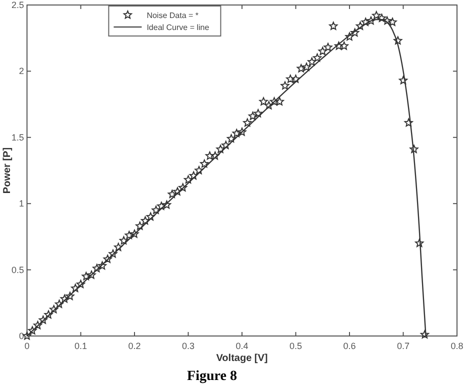 The image size is (467, 386). I want to click on x-tick-label: 0.2, so click(134, 346).